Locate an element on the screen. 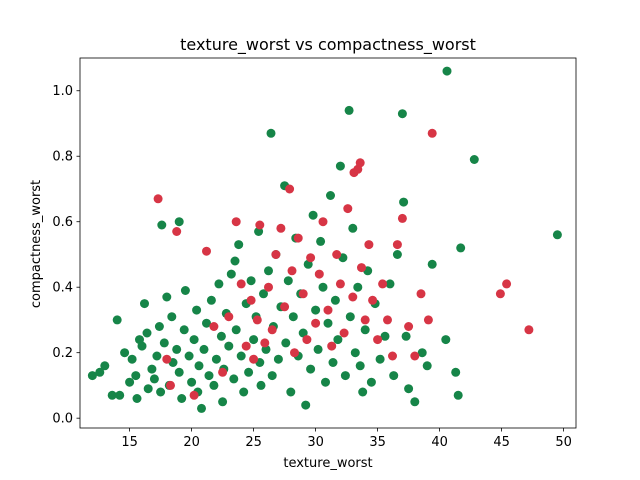 The width and height of the screenshot is (640, 480). x-tick-label: 50 is located at coordinates (563, 442).